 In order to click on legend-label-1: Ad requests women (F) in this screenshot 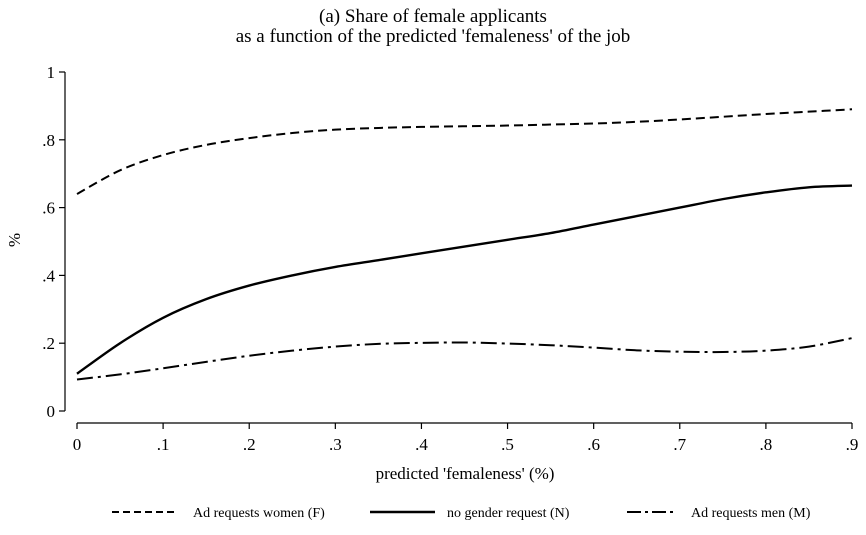, I will do `click(259, 513)`.